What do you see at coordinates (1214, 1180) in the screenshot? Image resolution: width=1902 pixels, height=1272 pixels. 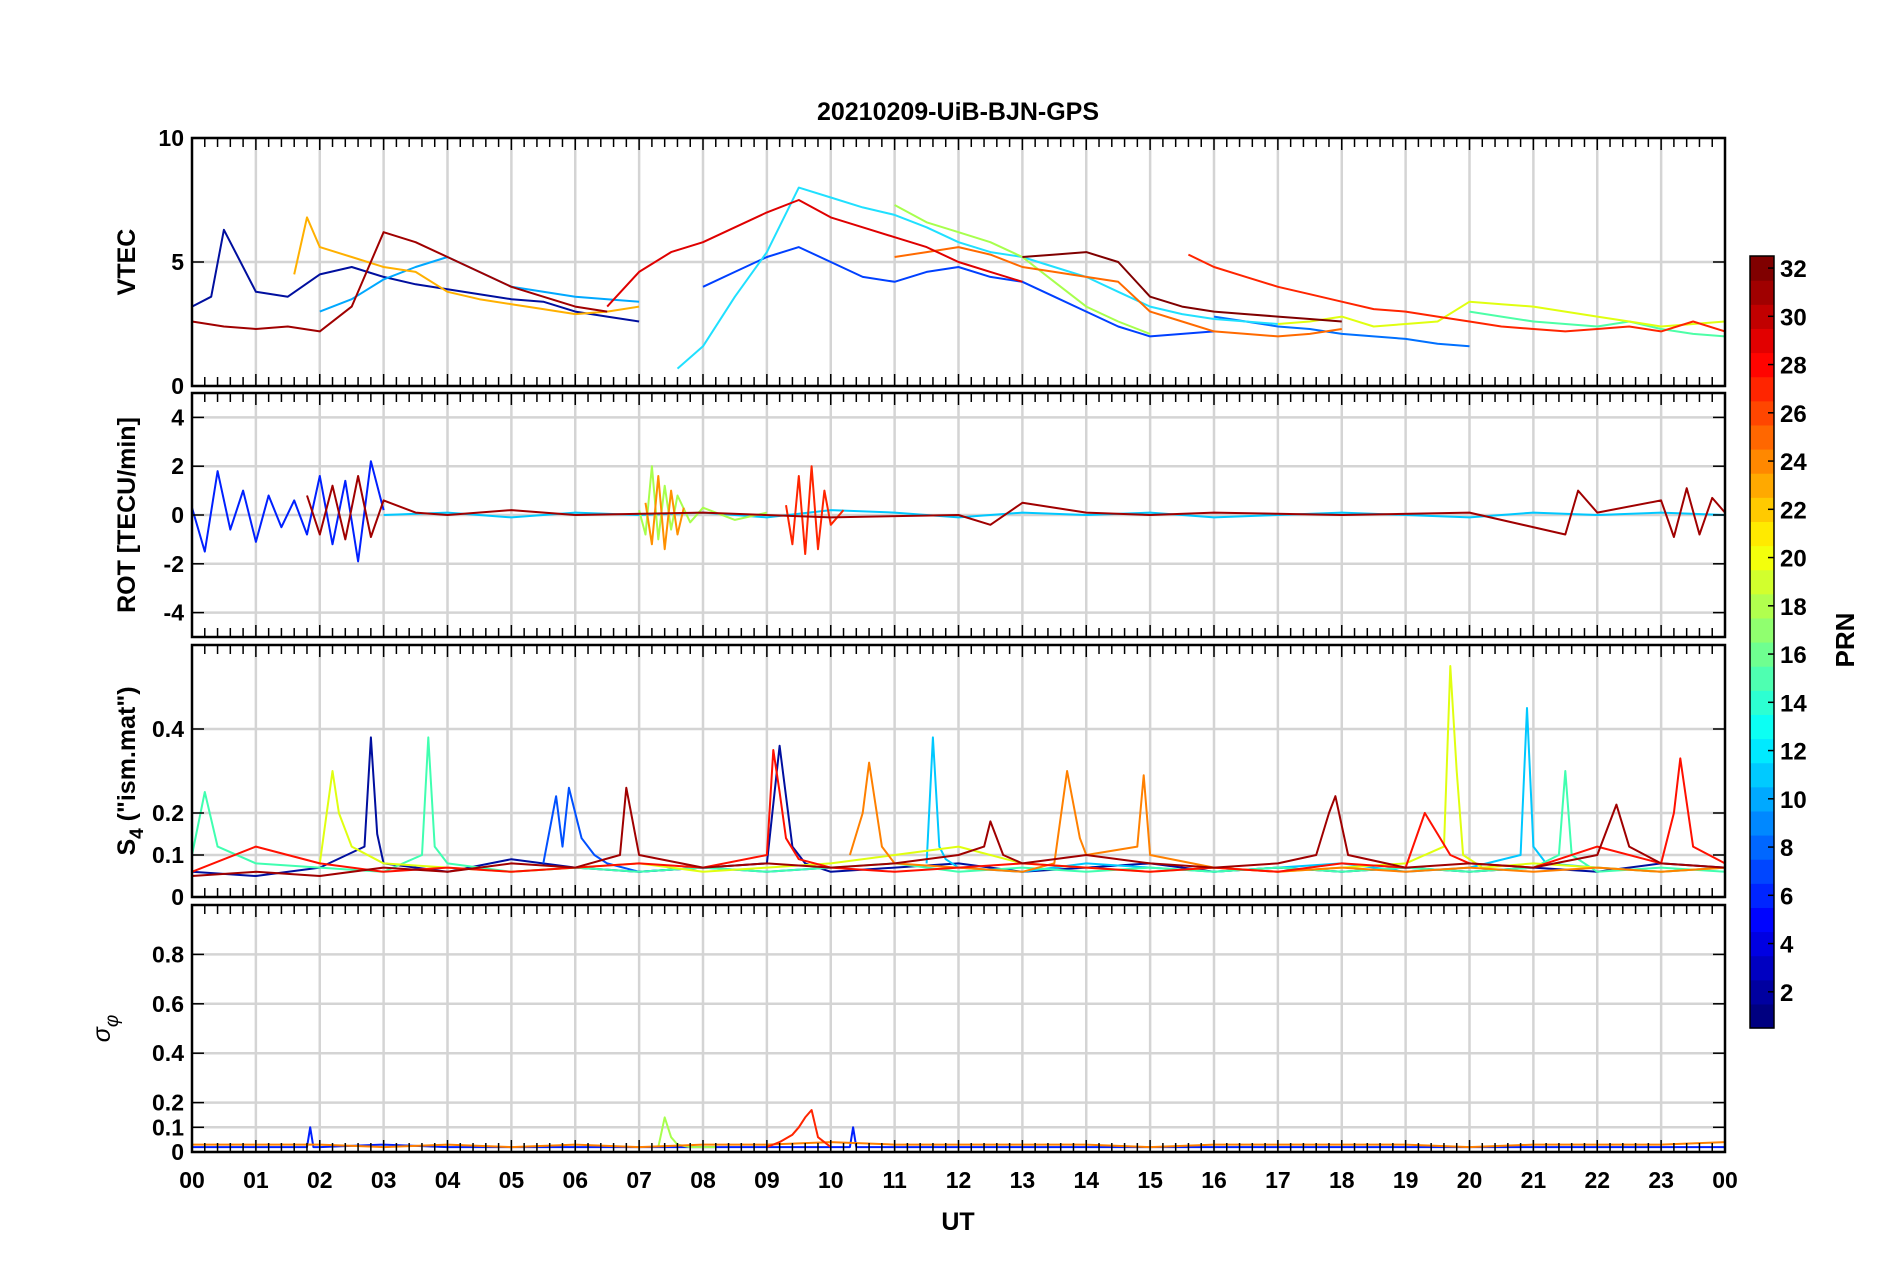 I see `x-tick-label: 16` at bounding box center [1214, 1180].